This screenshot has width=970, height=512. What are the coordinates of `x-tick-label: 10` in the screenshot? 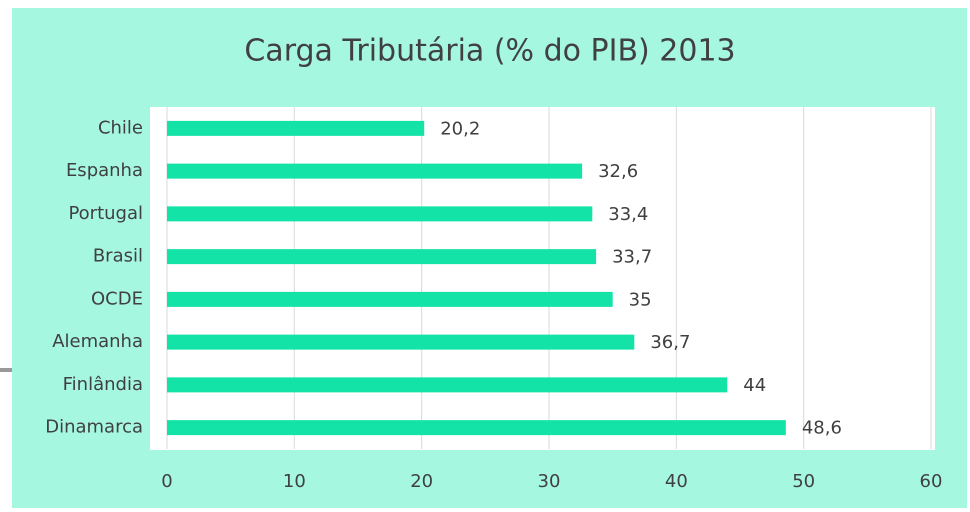 It's located at (294, 481).